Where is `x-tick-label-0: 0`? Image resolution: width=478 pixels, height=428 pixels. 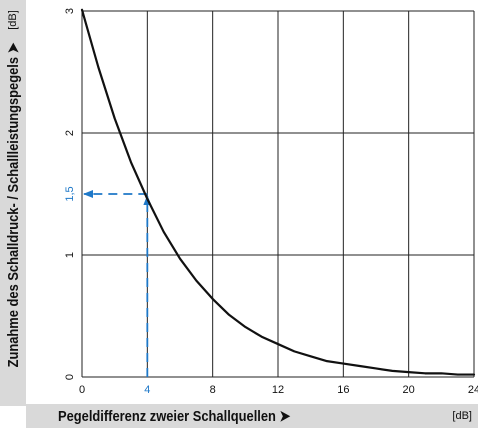
x-tick-label-0: 0 is located at coordinates (82, 390).